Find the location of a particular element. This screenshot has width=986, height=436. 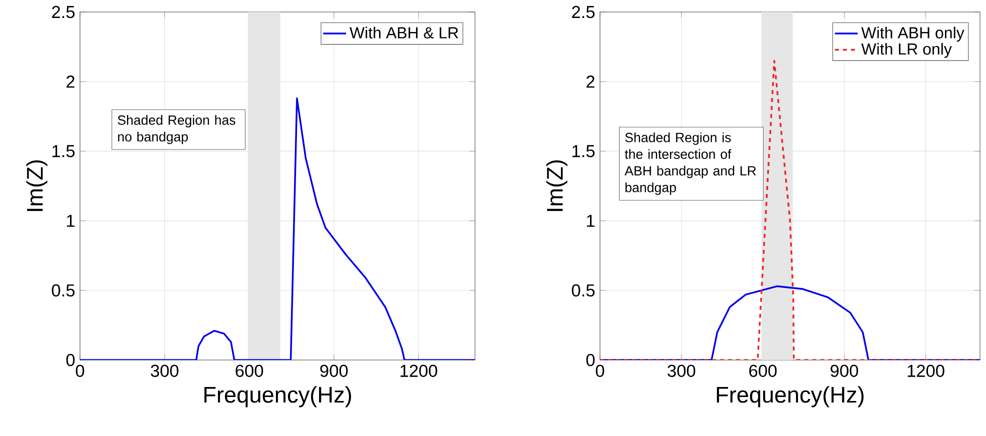

legend-label: With ABH only is located at coordinates (912, 34).